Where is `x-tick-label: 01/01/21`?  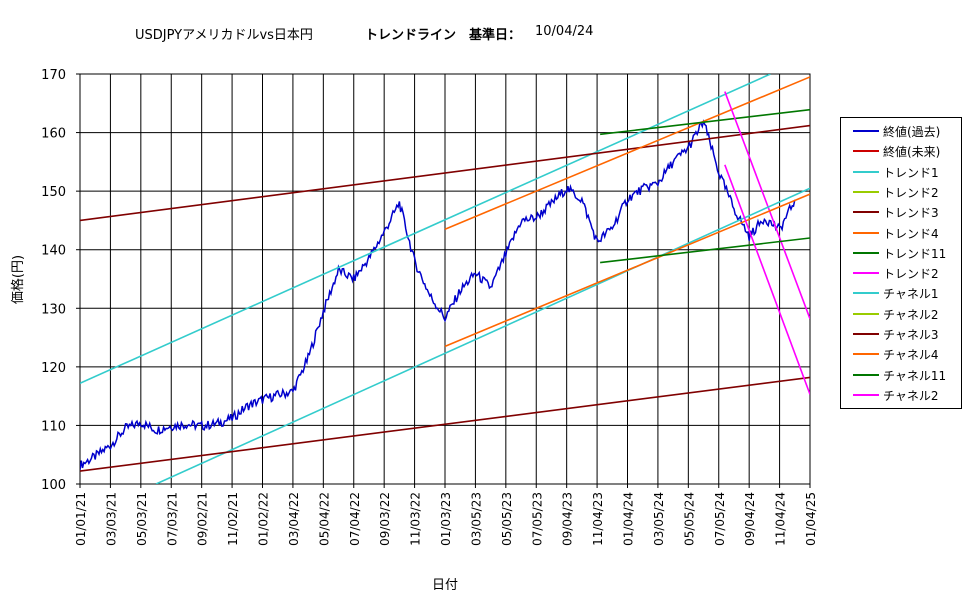
x-tick-label: 01/01/21 is located at coordinates (81, 519).